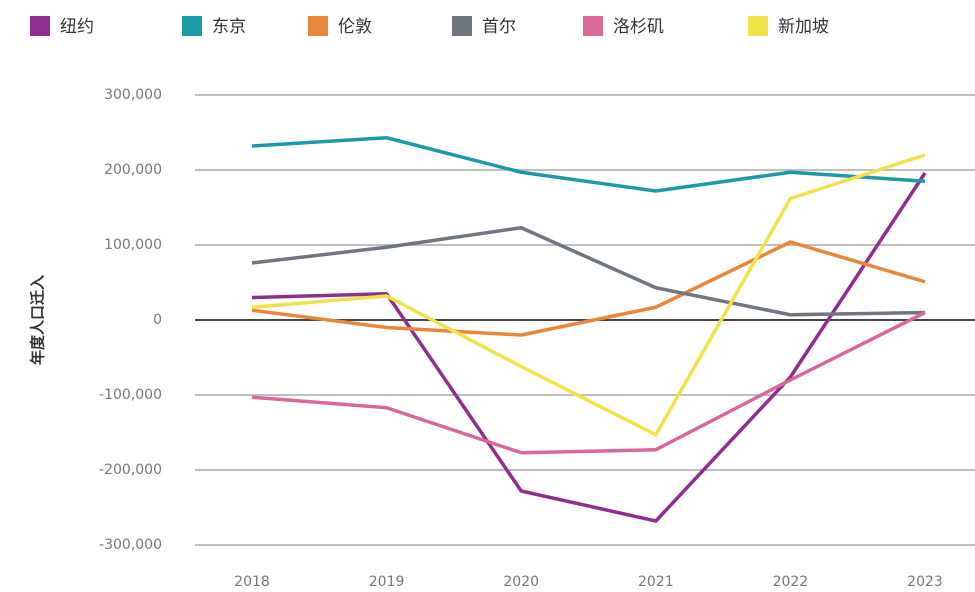 This screenshot has width=975, height=592. What do you see at coordinates (133, 95) in the screenshot?
I see `y-tick-label: 300,000` at bounding box center [133, 95].